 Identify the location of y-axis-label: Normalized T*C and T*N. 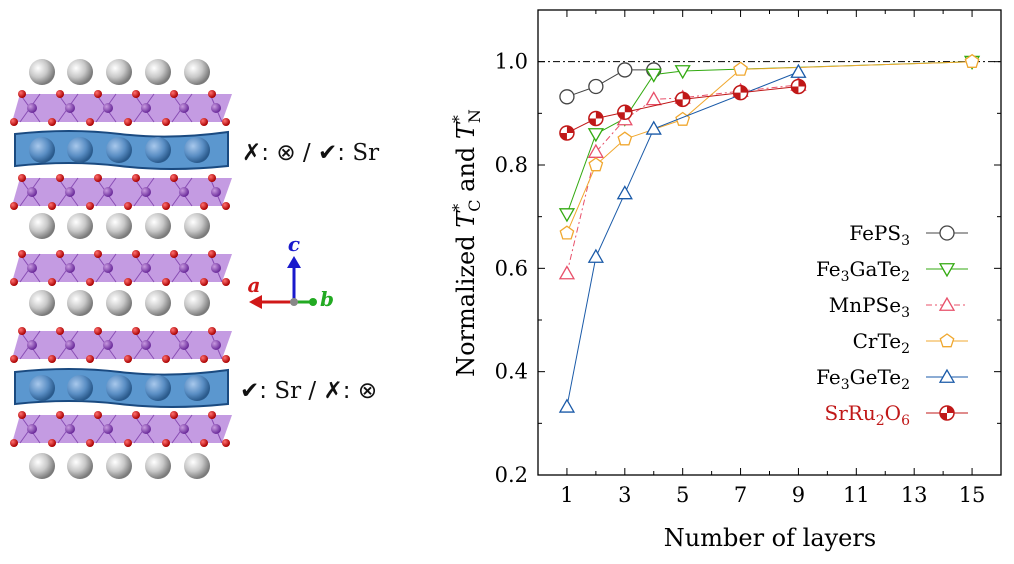
(466, 243).